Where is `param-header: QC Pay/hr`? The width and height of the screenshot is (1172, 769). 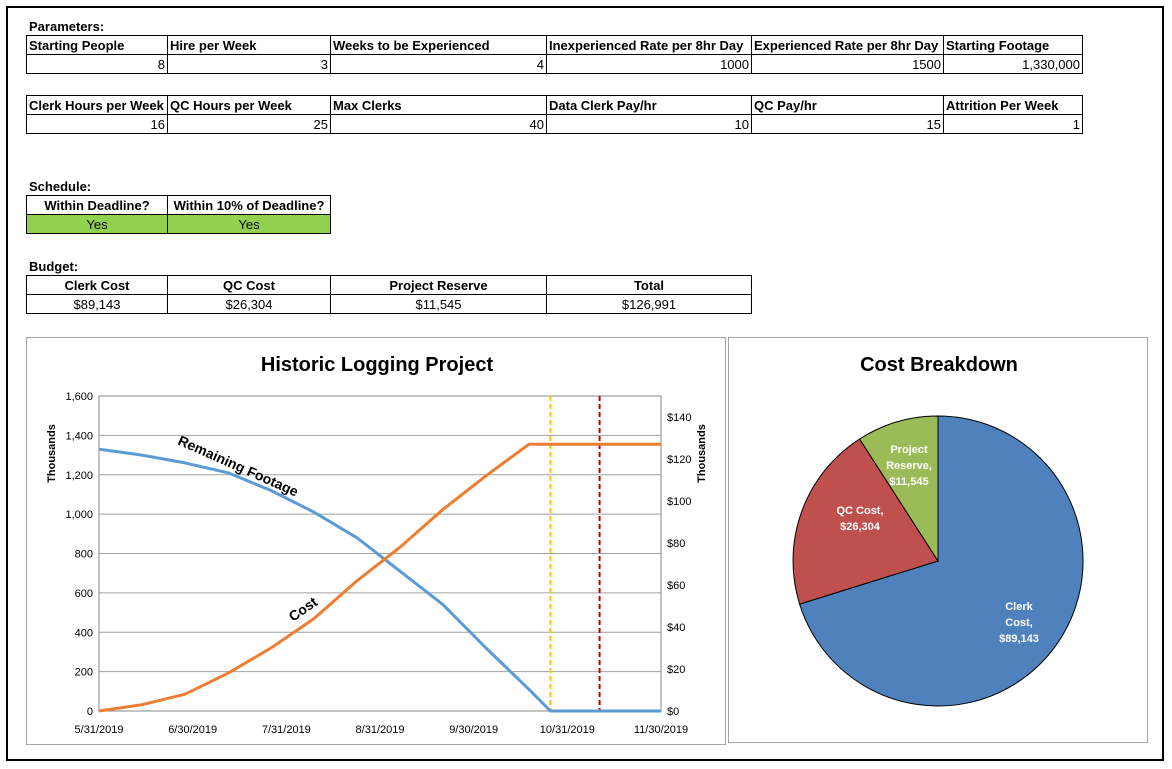
param-header: QC Pay/hr is located at coordinates (847, 105).